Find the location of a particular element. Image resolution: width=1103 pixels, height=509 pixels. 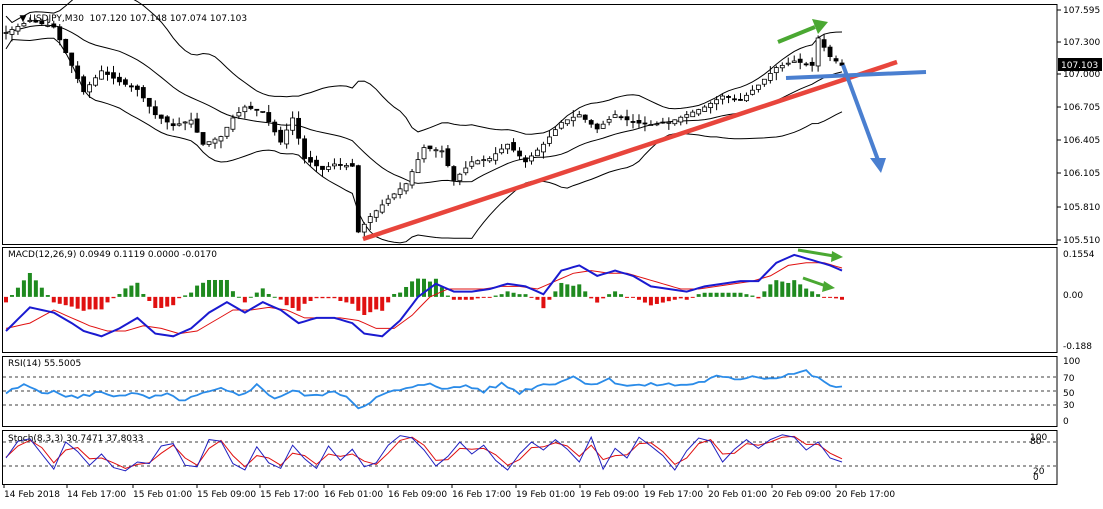

down-arrow-head is located at coordinates (878, 165).